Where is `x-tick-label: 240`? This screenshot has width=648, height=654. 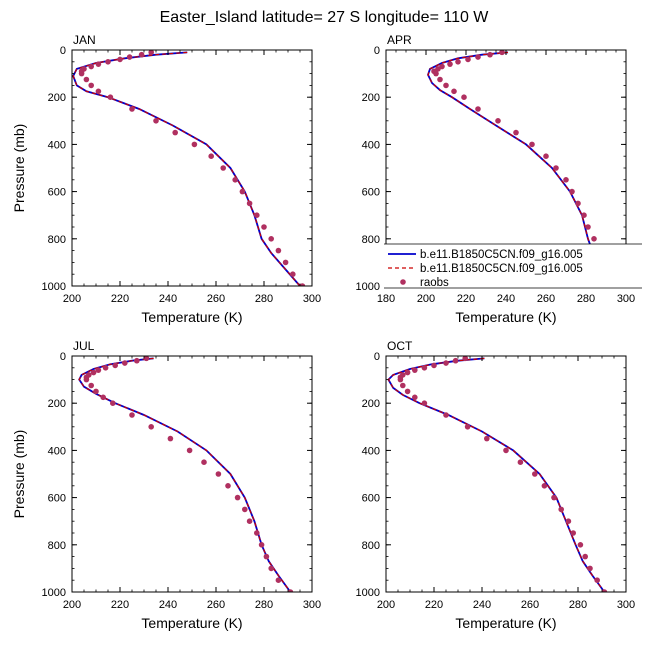
x-tick-label: 240 is located at coordinates (168, 299).